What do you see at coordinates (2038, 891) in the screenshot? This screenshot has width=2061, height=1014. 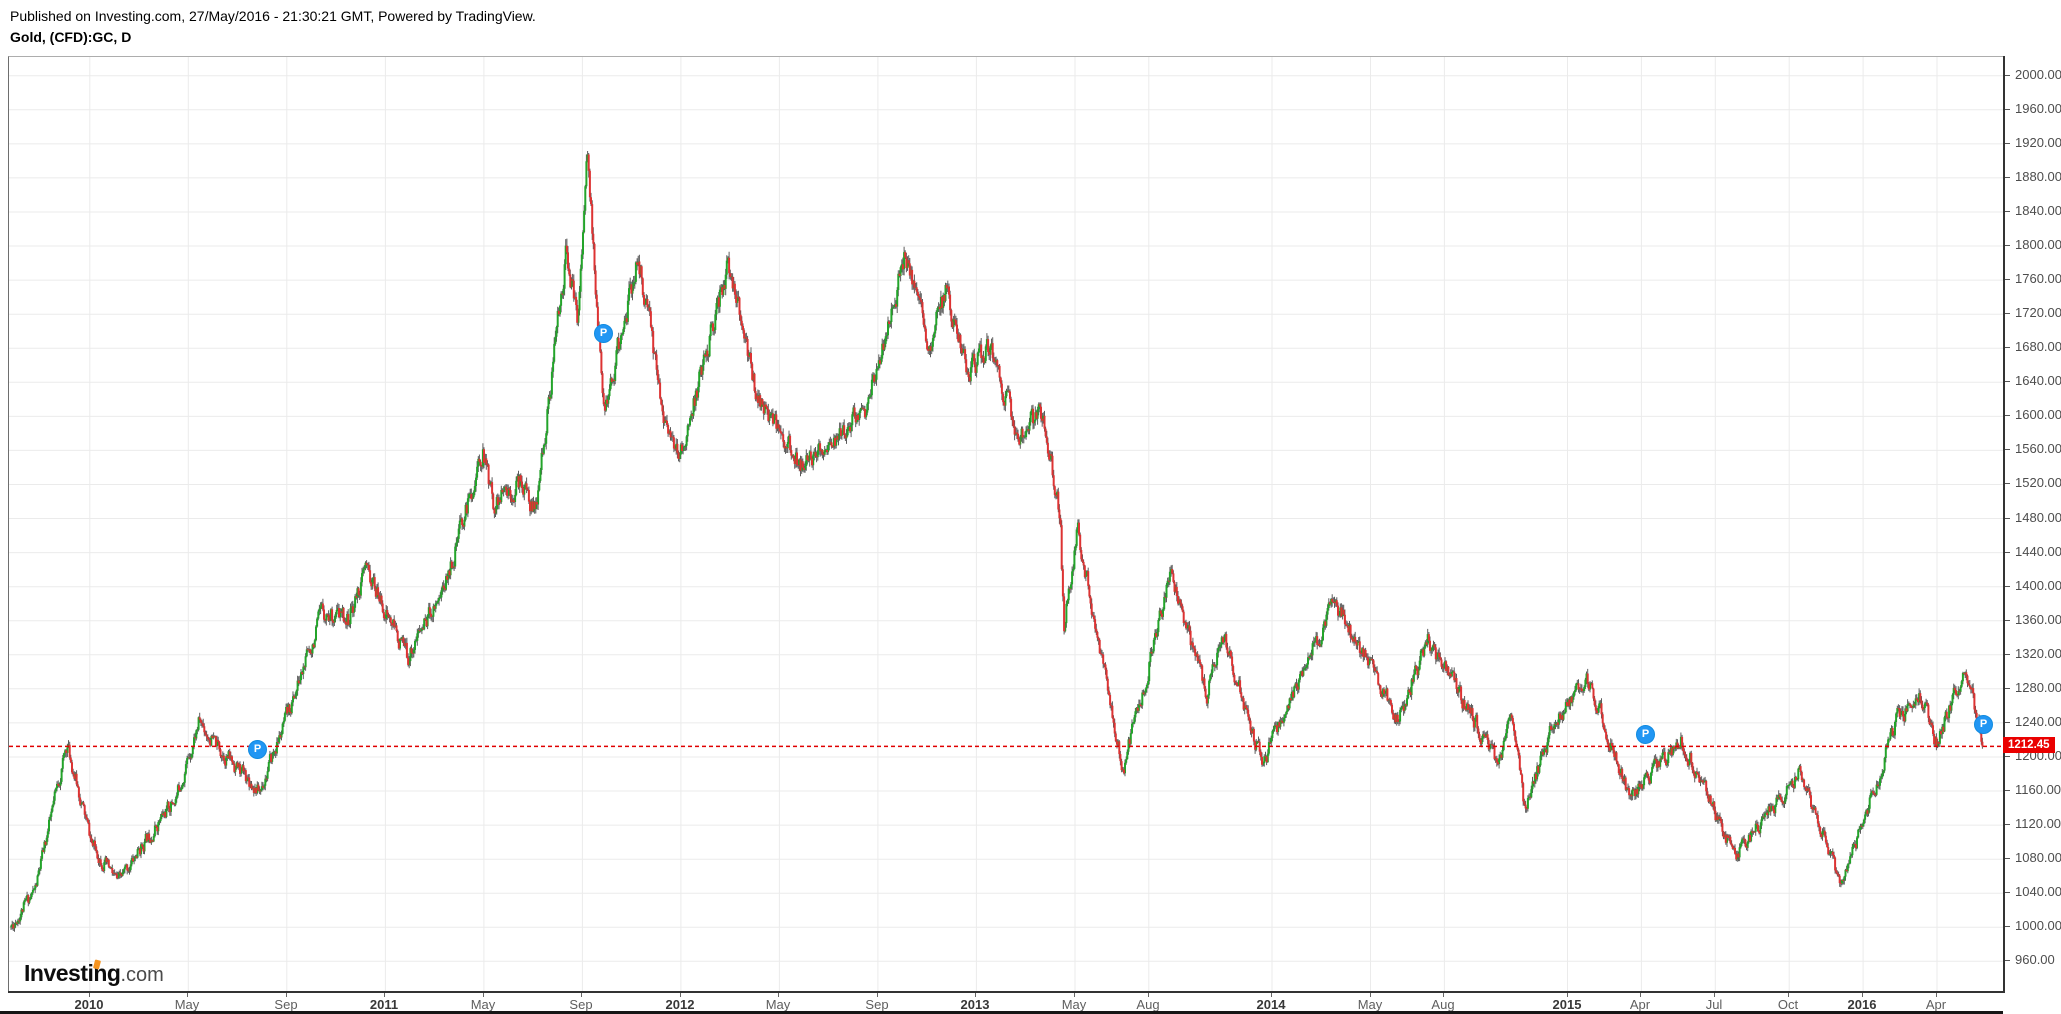 I see `price-tick-label: 1040.00` at bounding box center [2038, 891].